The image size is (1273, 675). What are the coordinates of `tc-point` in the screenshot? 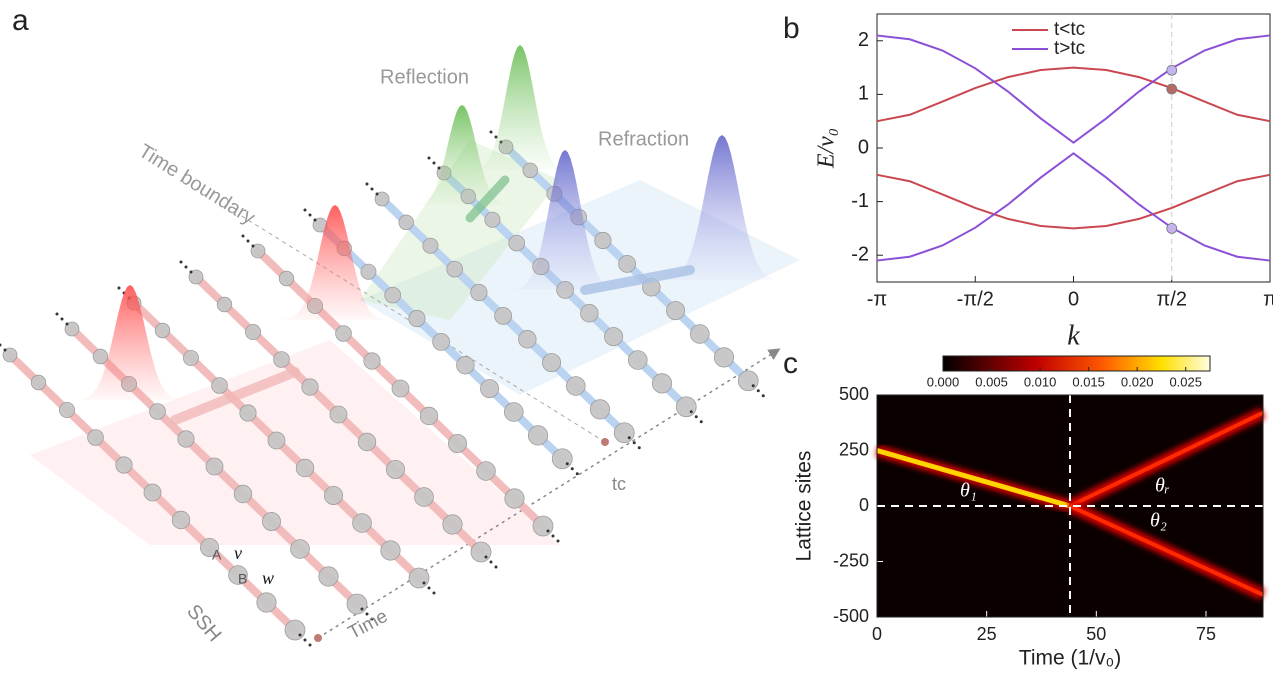 It's located at (605, 442).